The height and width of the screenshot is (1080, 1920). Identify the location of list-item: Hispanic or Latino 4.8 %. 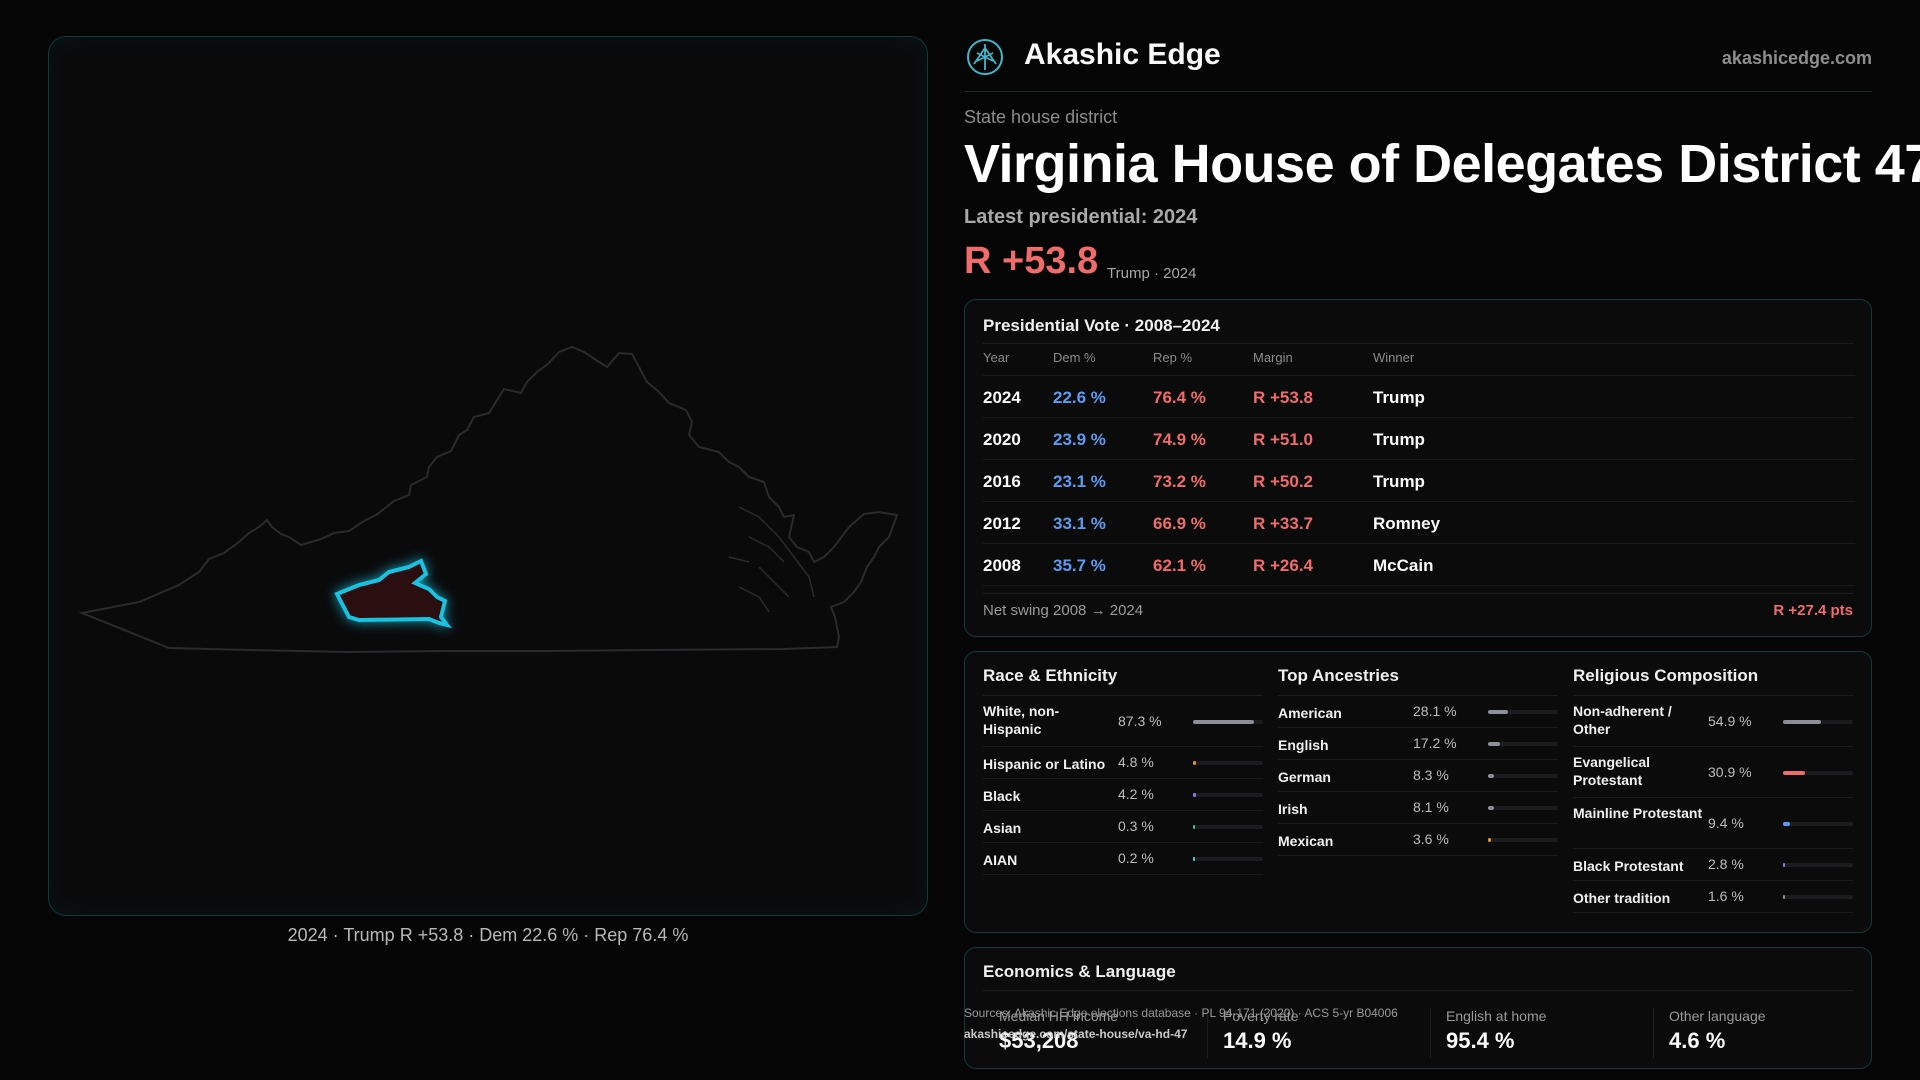
(1123, 763).